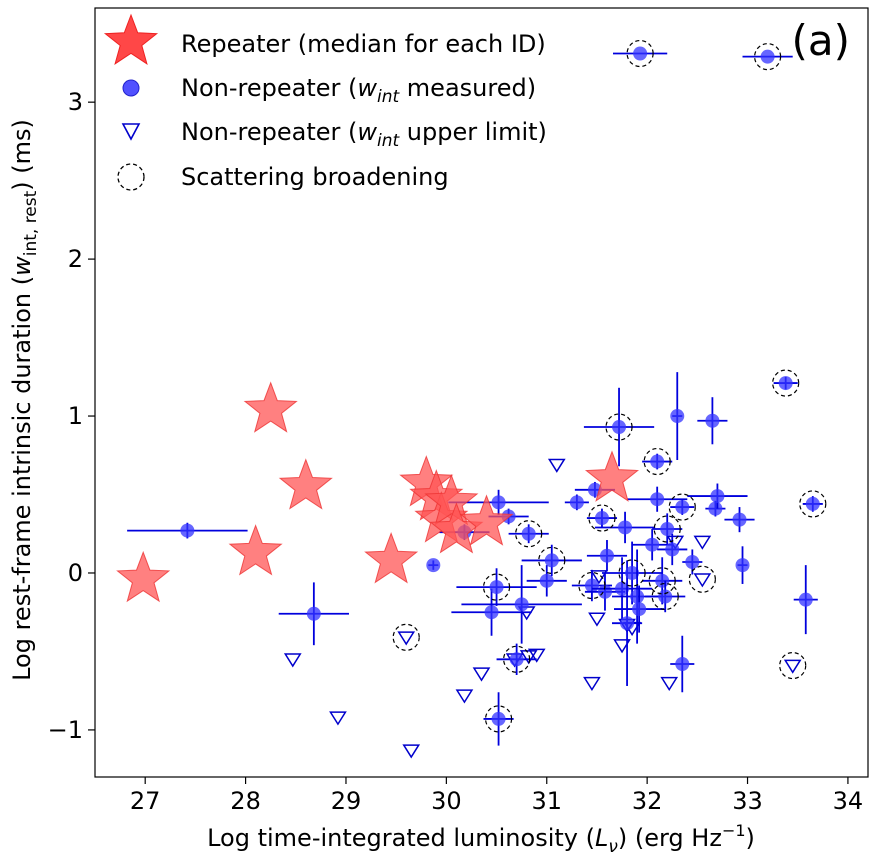 This screenshot has height=862, width=877. What do you see at coordinates (546, 801) in the screenshot?
I see `x-tick-label: 31` at bounding box center [546, 801].